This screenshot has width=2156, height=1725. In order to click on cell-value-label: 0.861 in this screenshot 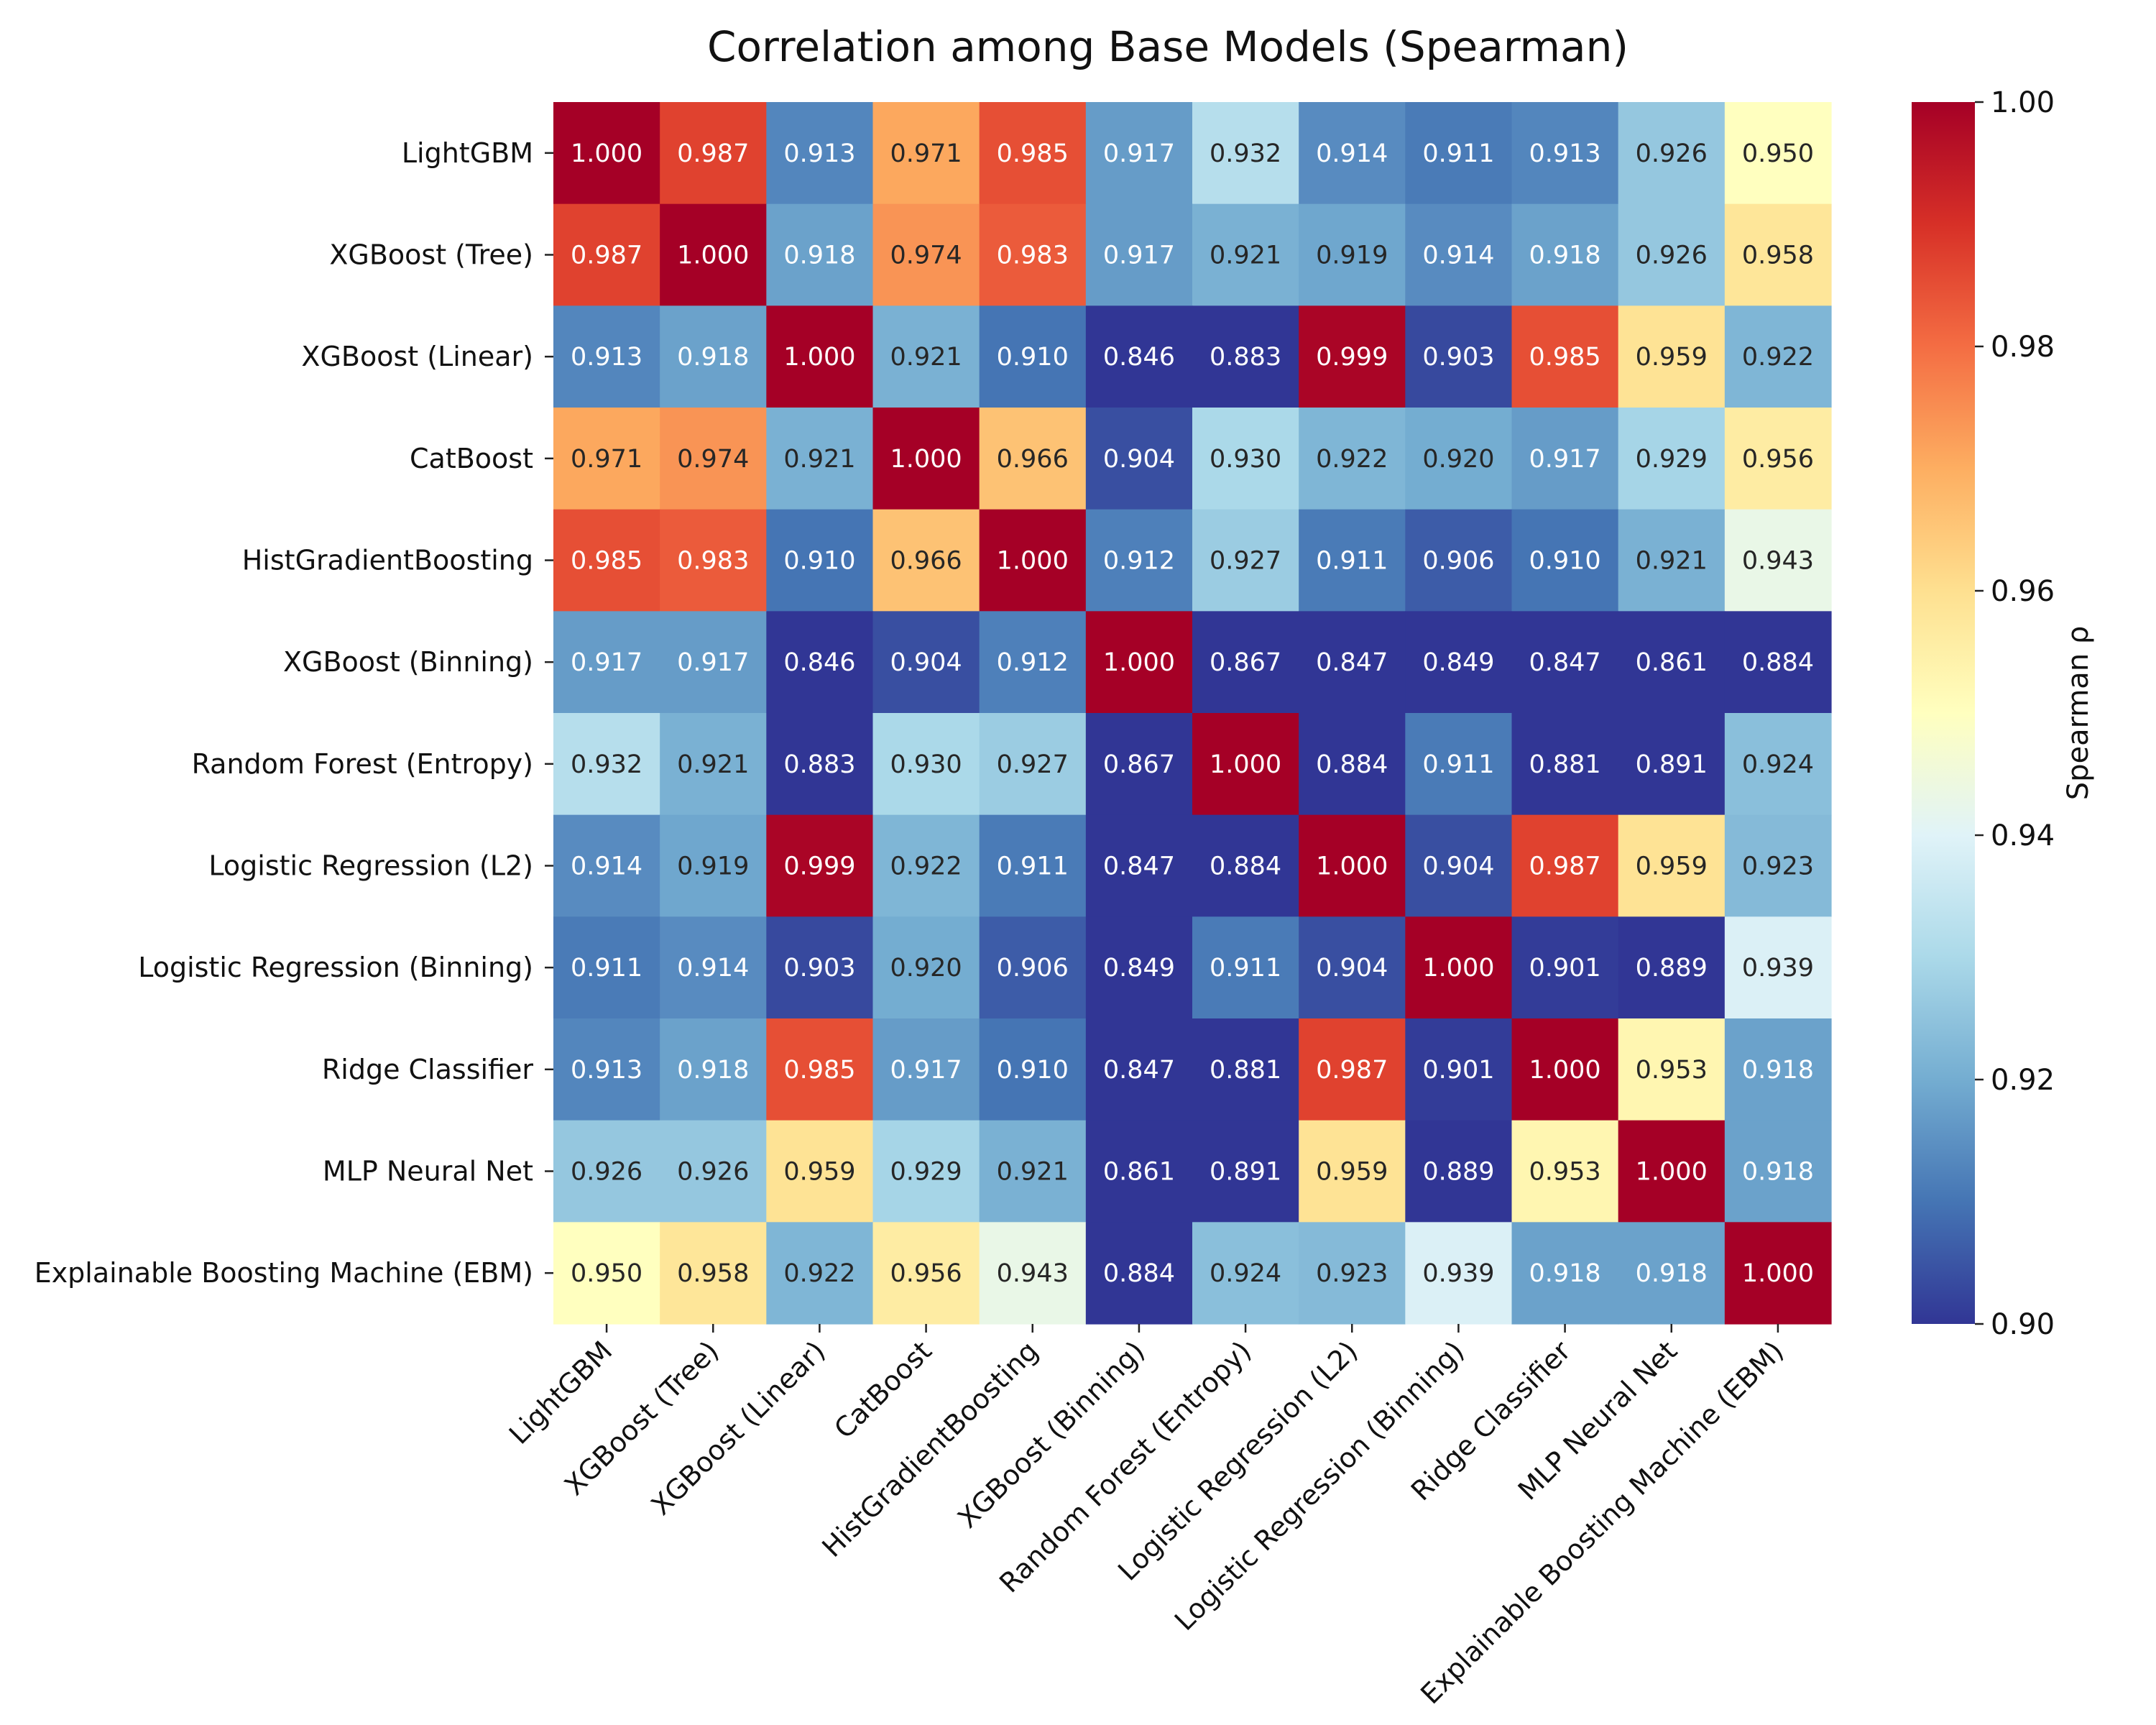, I will do `click(1672, 662)`.